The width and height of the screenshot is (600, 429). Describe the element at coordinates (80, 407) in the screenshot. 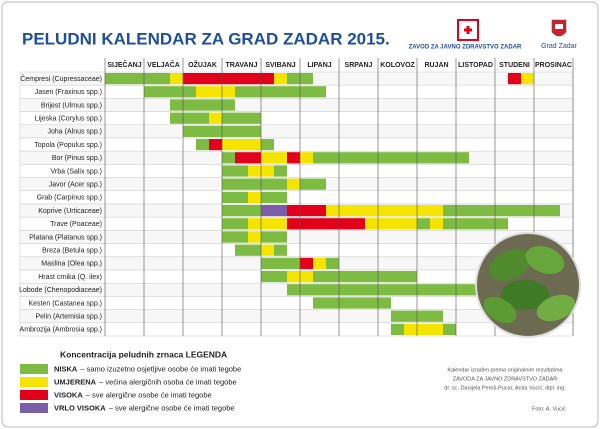

I see `legend-label: VRLO VISOKA` at that location.